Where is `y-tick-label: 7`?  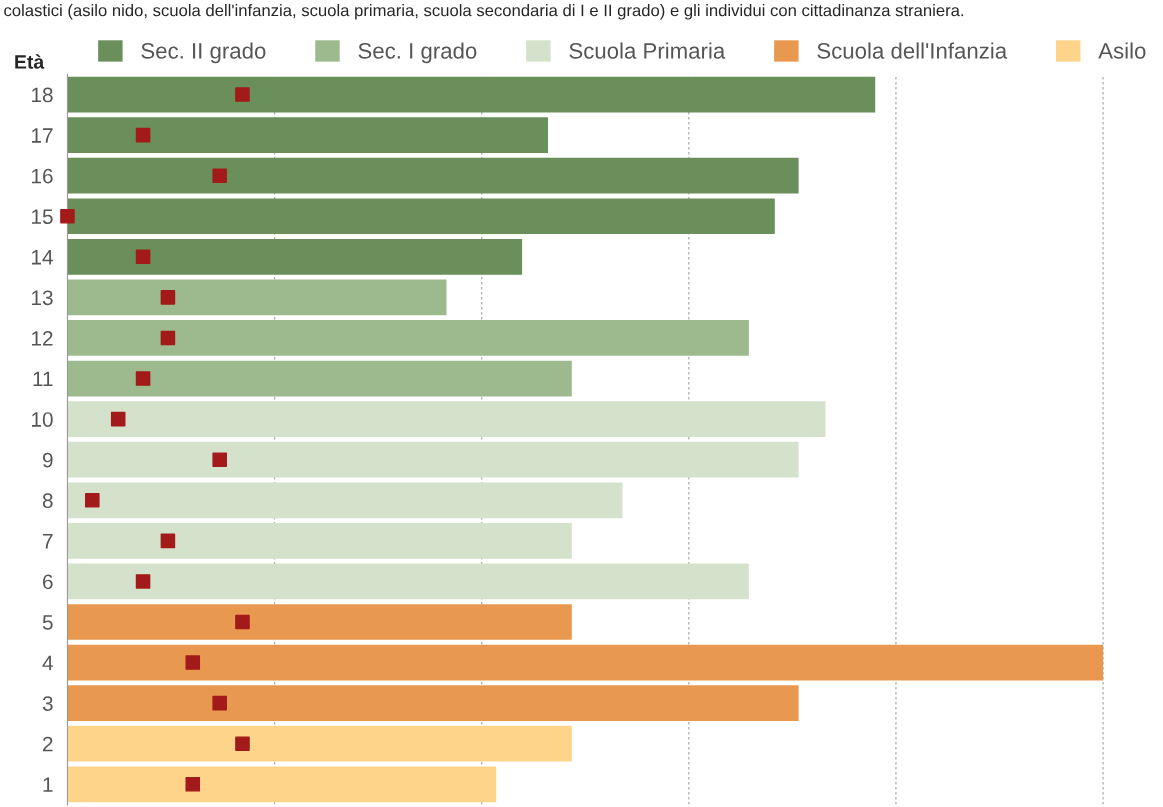 y-tick-label: 7 is located at coordinates (48, 541).